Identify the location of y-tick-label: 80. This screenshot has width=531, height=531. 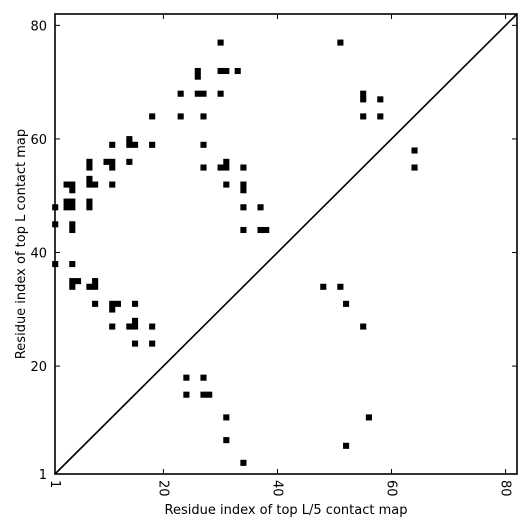
(38, 26).